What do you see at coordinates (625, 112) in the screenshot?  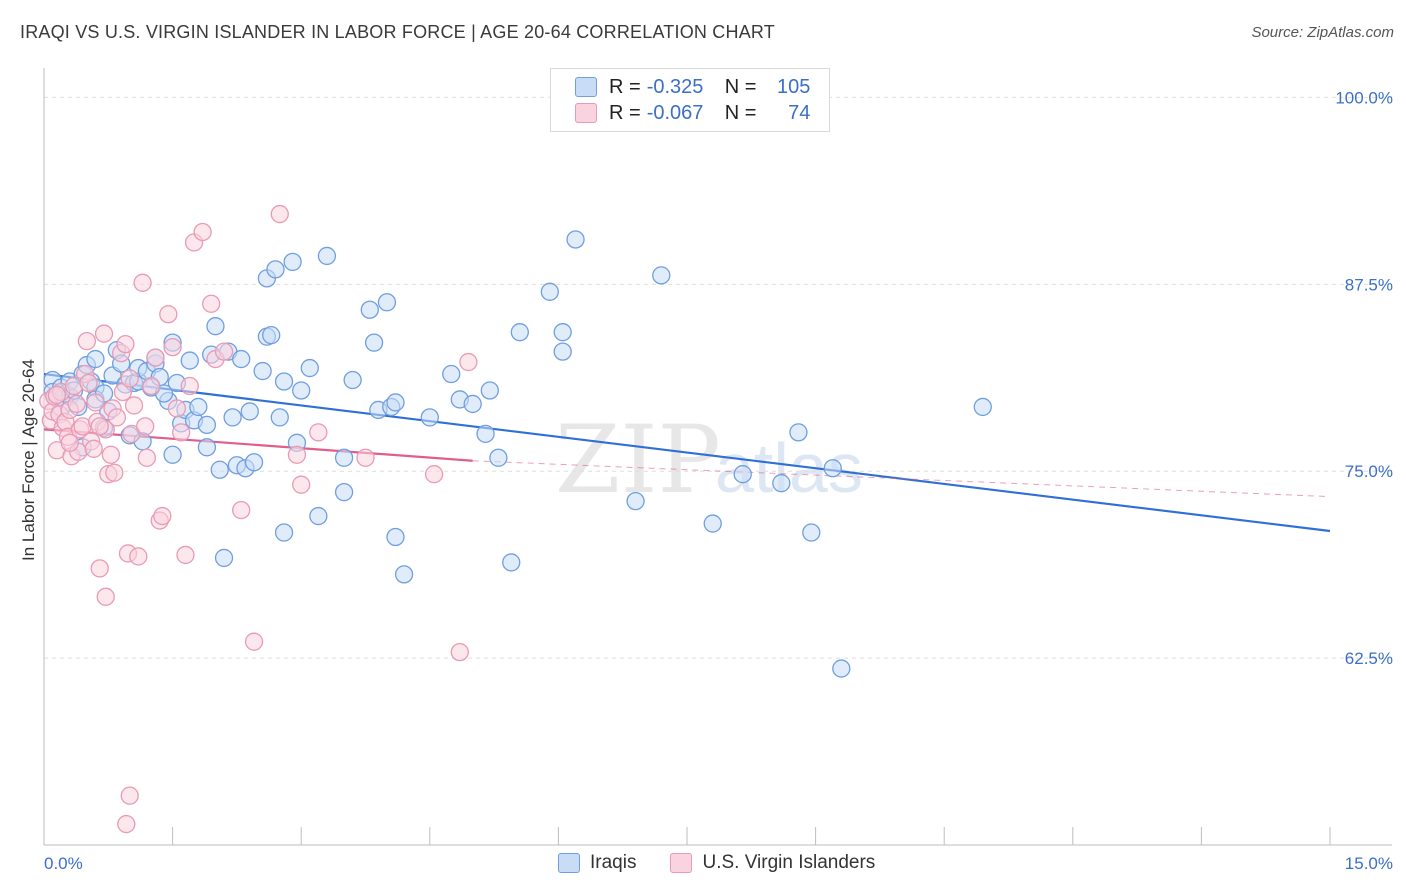 I see `legend-r-label: R =` at bounding box center [625, 112].